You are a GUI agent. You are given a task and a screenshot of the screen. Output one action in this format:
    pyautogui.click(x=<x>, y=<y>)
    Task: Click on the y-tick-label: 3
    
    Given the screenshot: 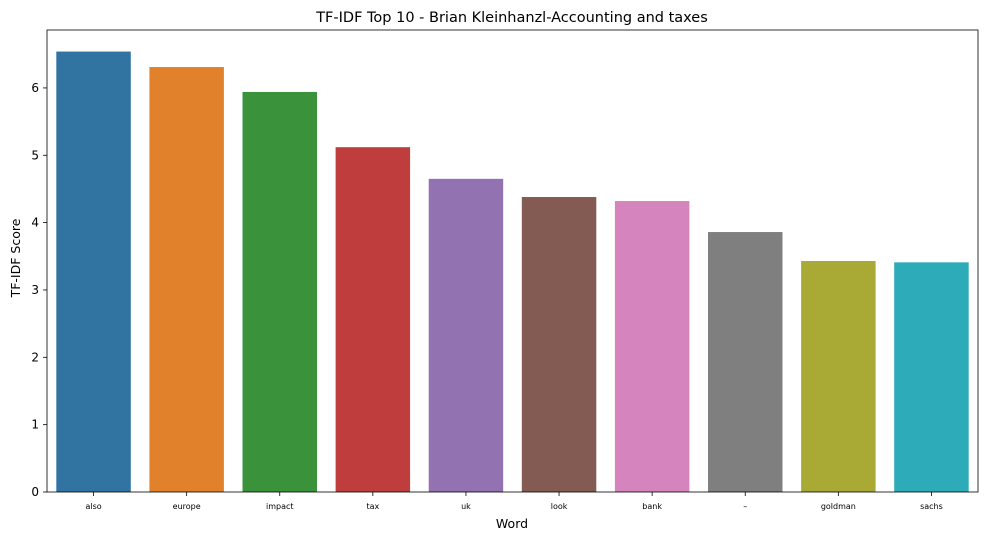 What is the action you would take?
    pyautogui.click(x=35, y=290)
    